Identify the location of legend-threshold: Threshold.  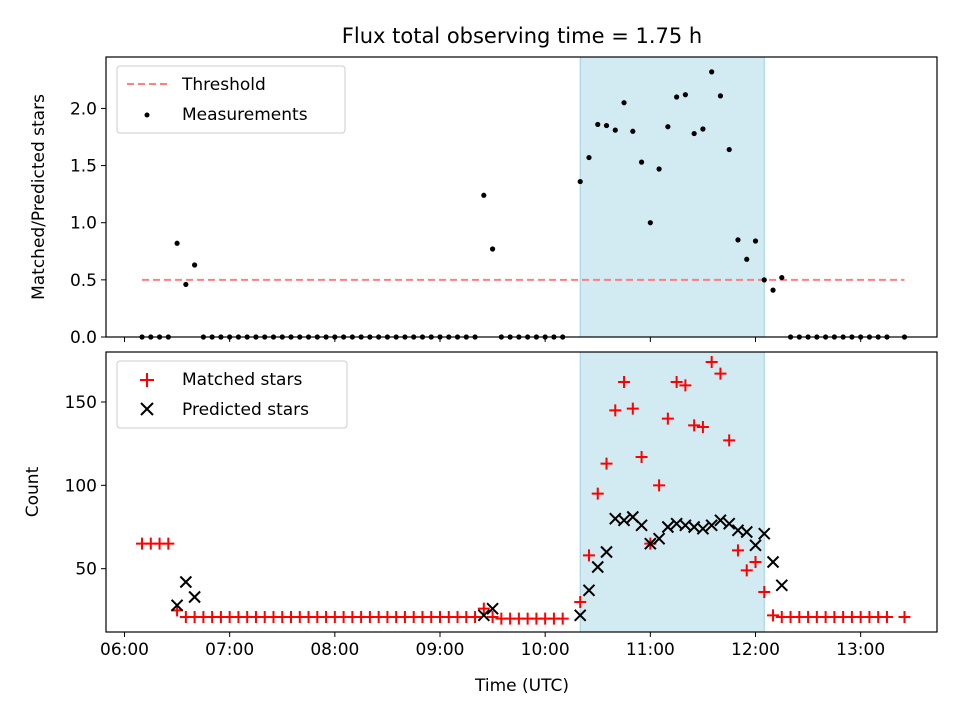
(223, 85).